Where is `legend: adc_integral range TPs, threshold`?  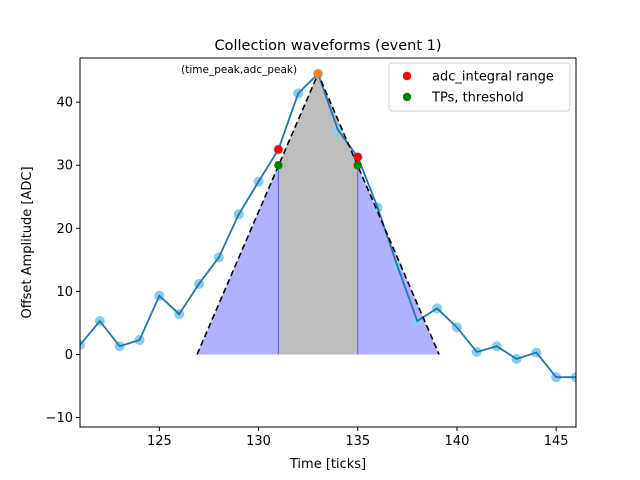
legend: adc_integral range TPs, threshold is located at coordinates (479, 87).